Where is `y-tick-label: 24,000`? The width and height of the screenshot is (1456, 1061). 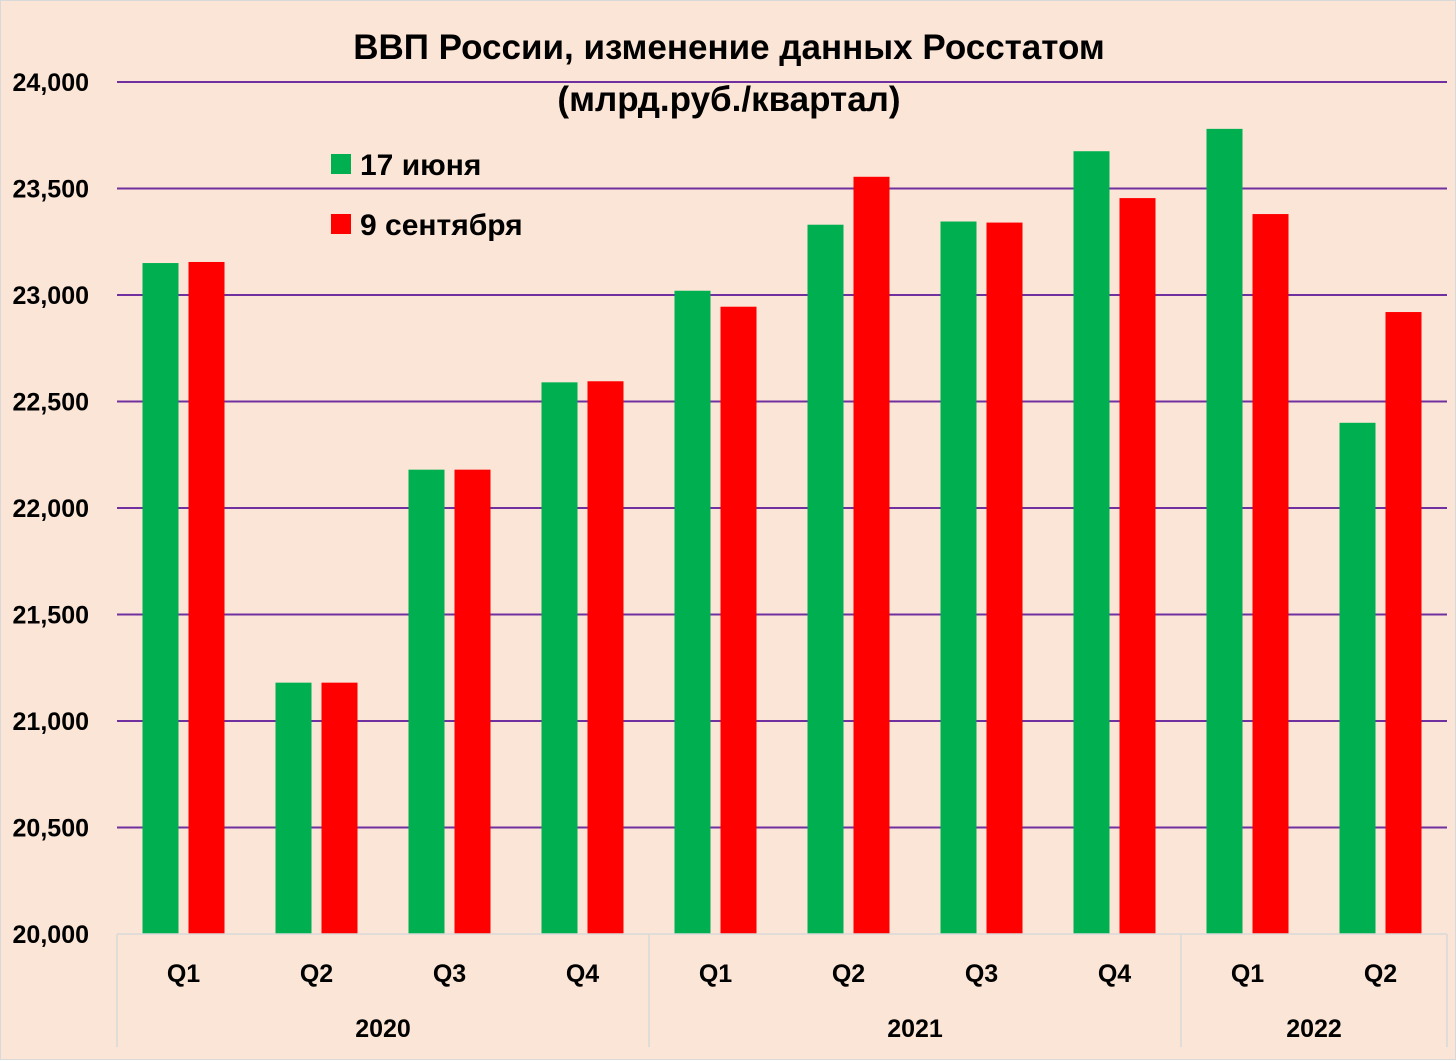
y-tick-label: 24,000 is located at coordinates (51, 83).